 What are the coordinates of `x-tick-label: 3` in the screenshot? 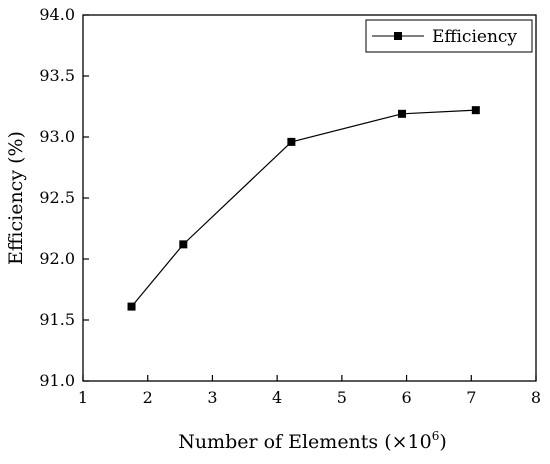 It's located at (212, 397).